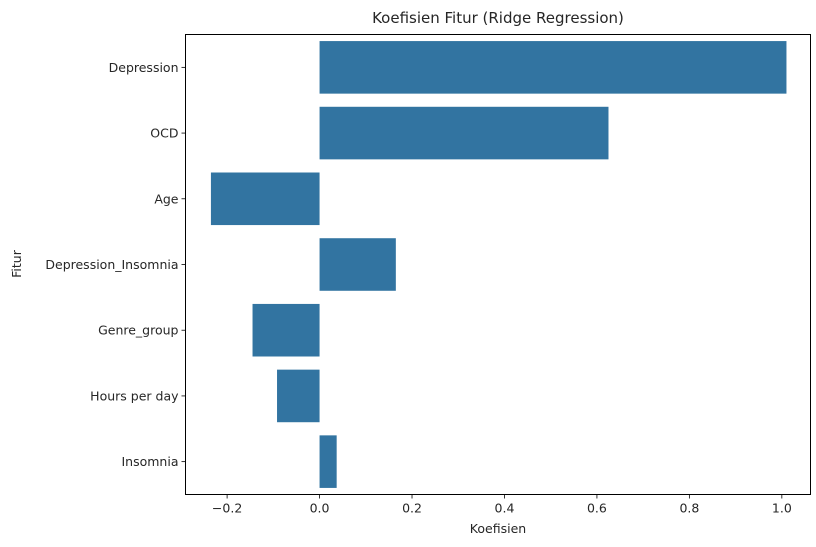 Image resolution: width=816 pixels, height=547 pixels. What do you see at coordinates (357, 264) in the screenshot?
I see `bar-depression-insomnia` at bounding box center [357, 264].